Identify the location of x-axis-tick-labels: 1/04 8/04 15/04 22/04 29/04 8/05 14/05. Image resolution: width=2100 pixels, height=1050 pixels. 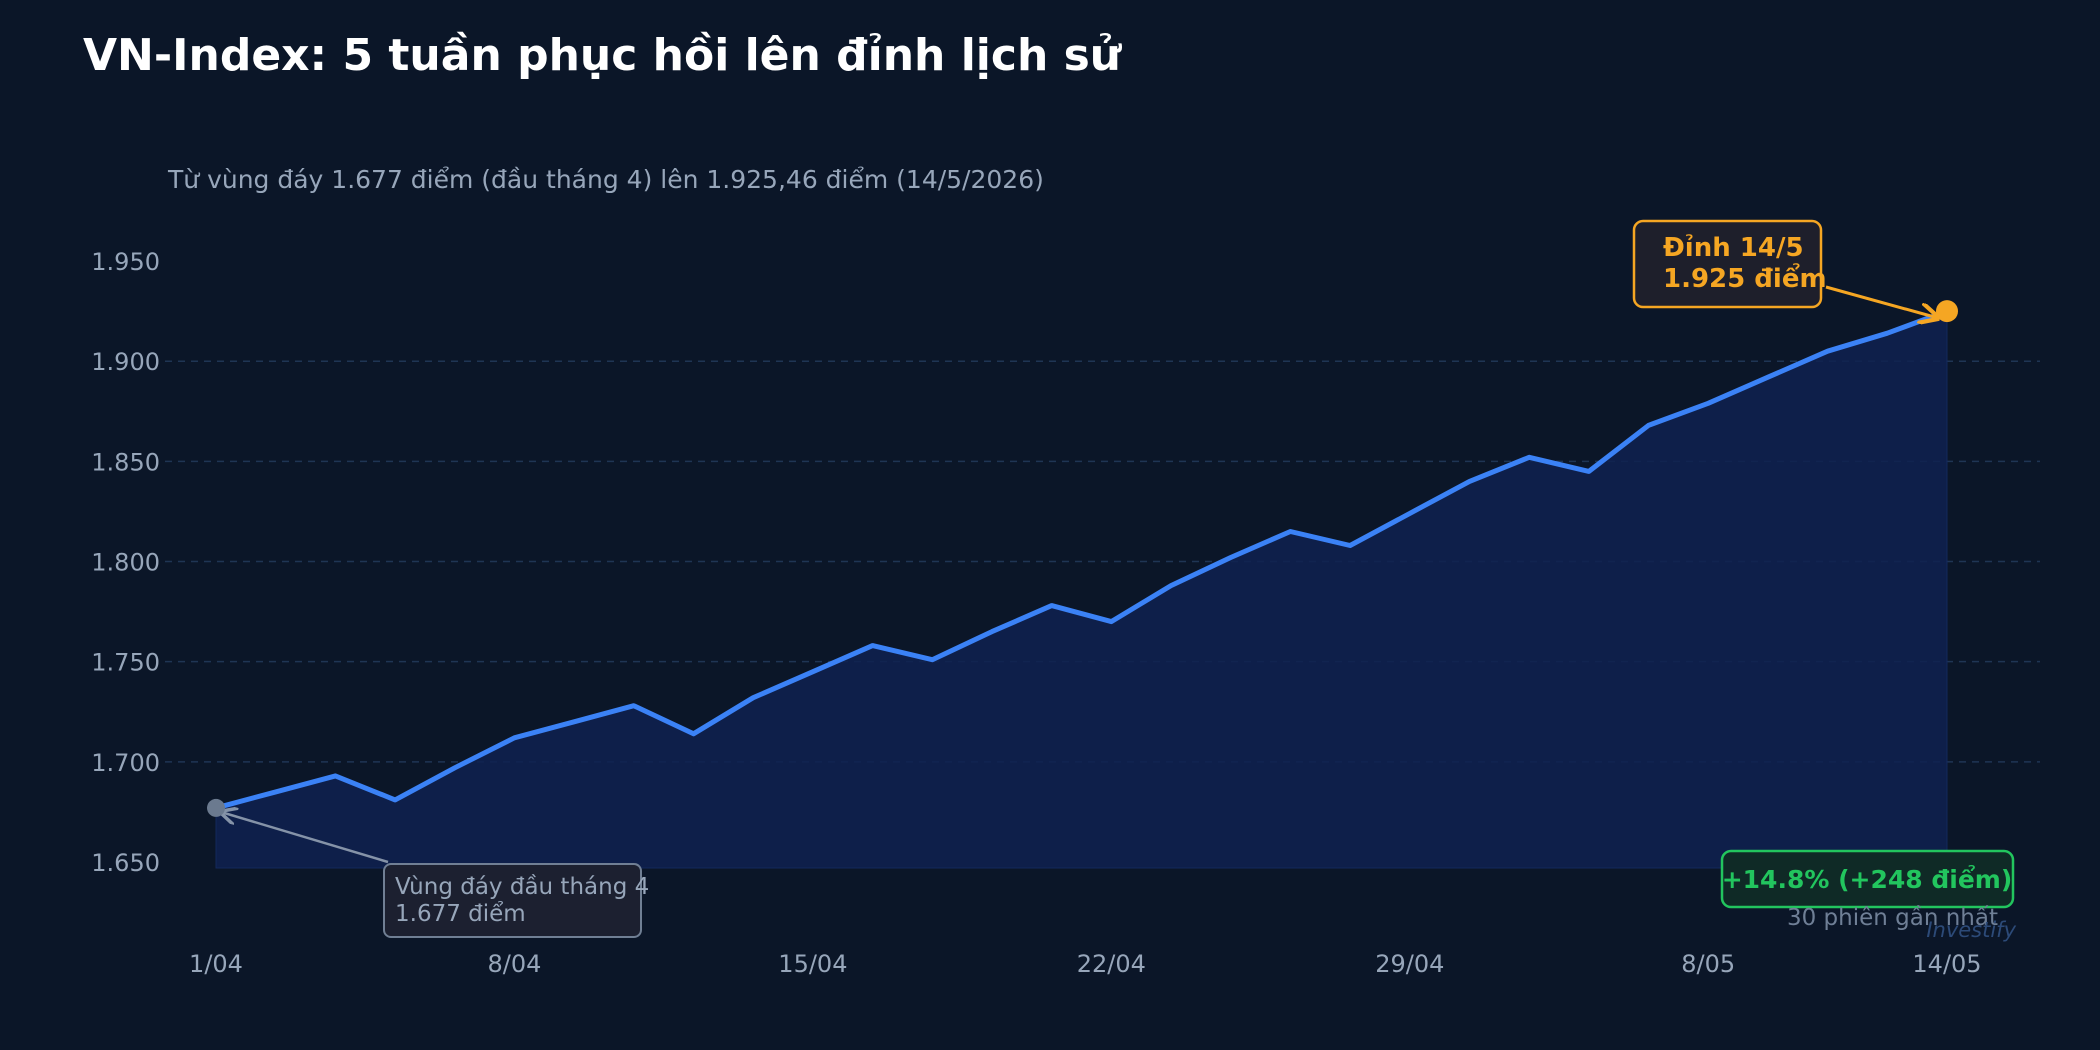
(1085, 964).